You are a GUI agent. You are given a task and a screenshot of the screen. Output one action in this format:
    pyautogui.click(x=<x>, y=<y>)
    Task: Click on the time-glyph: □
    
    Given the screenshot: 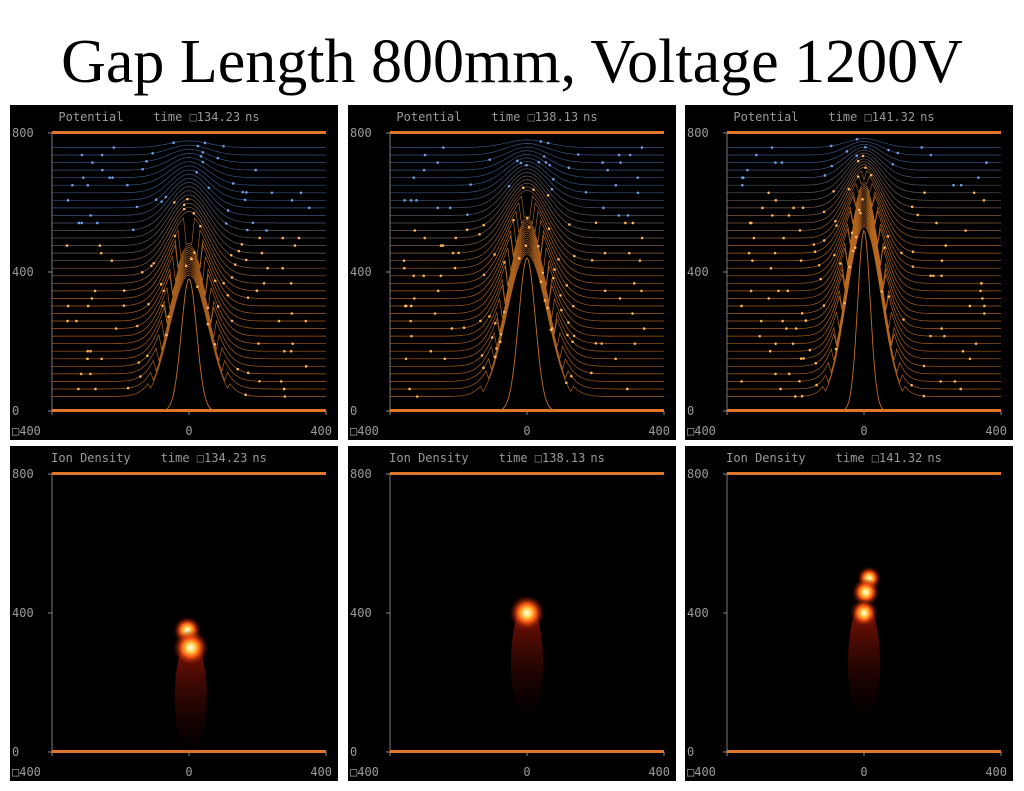 What is the action you would take?
    pyautogui.click(x=538, y=458)
    